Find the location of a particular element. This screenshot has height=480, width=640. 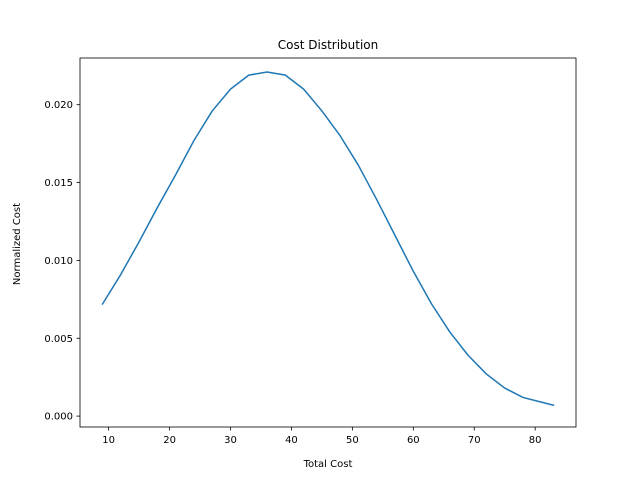

y-tick-label: 0.000 is located at coordinates (58, 417).